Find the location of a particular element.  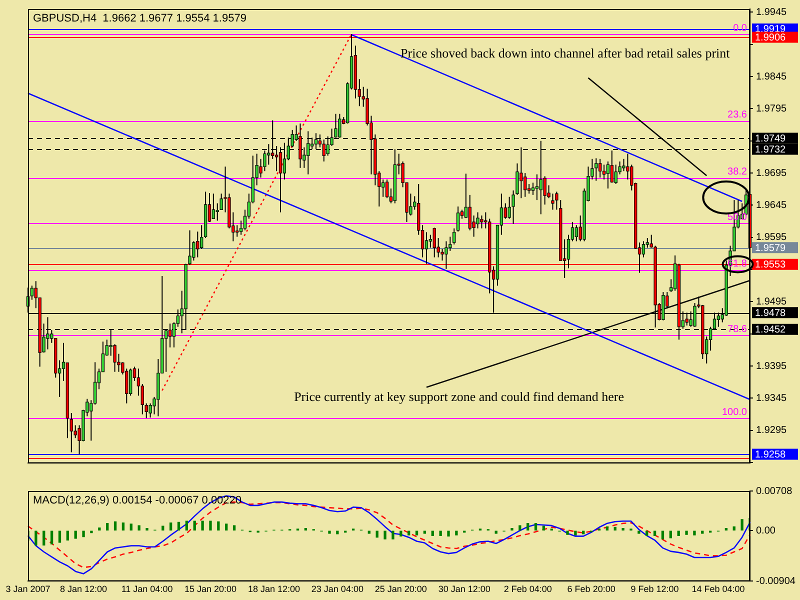

x-tick-label: 6 Feb 20:00 is located at coordinates (591, 589).